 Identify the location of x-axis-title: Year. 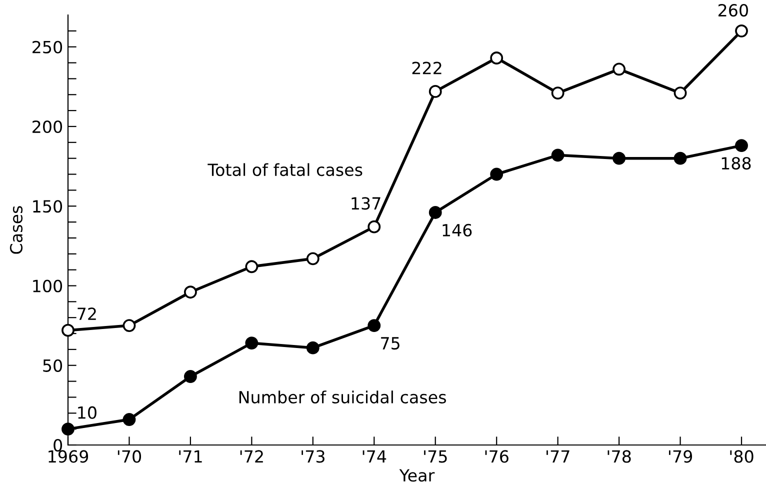
(417, 475).